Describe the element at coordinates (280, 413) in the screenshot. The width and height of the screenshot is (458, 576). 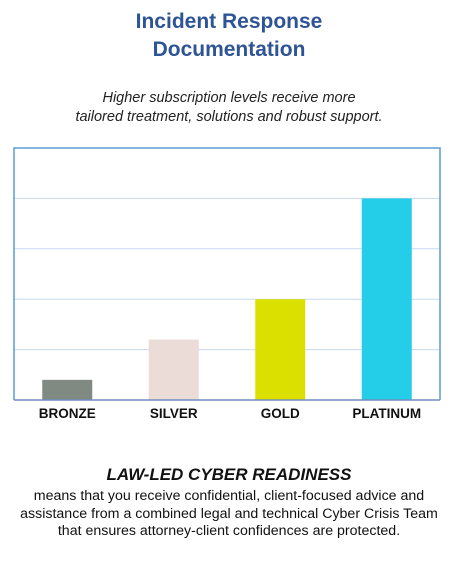
I see `category-label-gold: GOLD` at that location.